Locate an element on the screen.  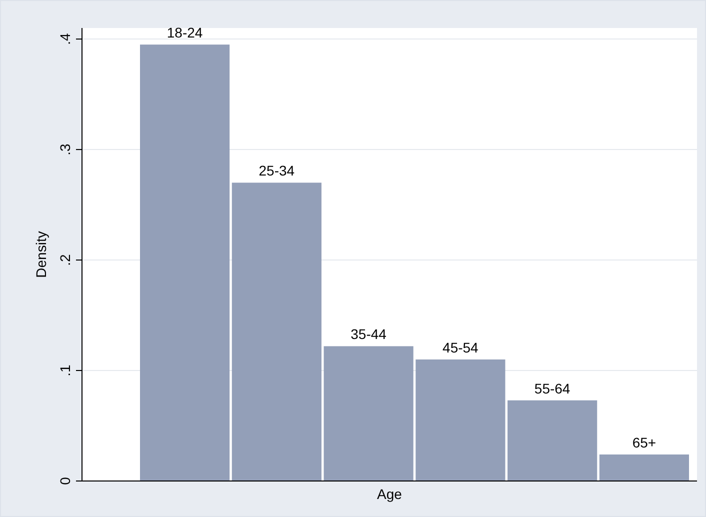
y-tick-label: 0 is located at coordinates (65, 480).